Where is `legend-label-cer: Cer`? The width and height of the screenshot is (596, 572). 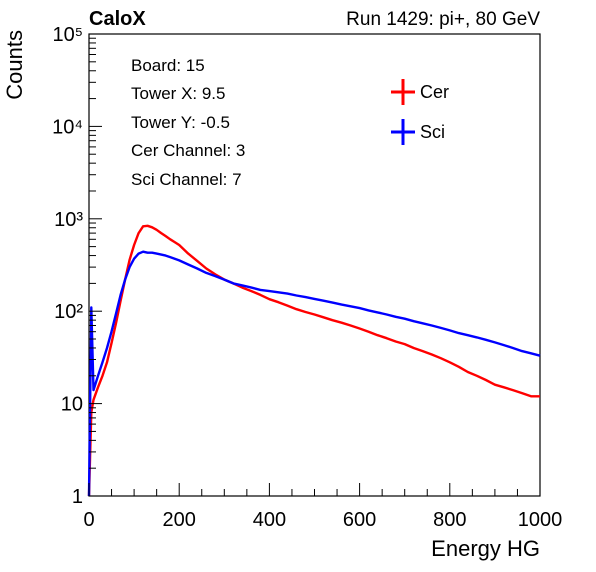
legend-label-cer: Cer is located at coordinates (434, 92).